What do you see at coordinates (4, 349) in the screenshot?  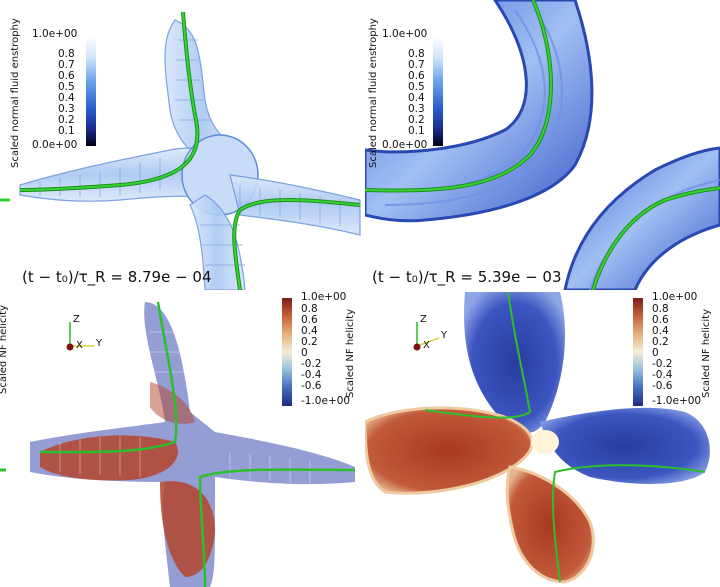 I see `edge-colorbar-title: Scaled NF helicity` at bounding box center [4, 349].